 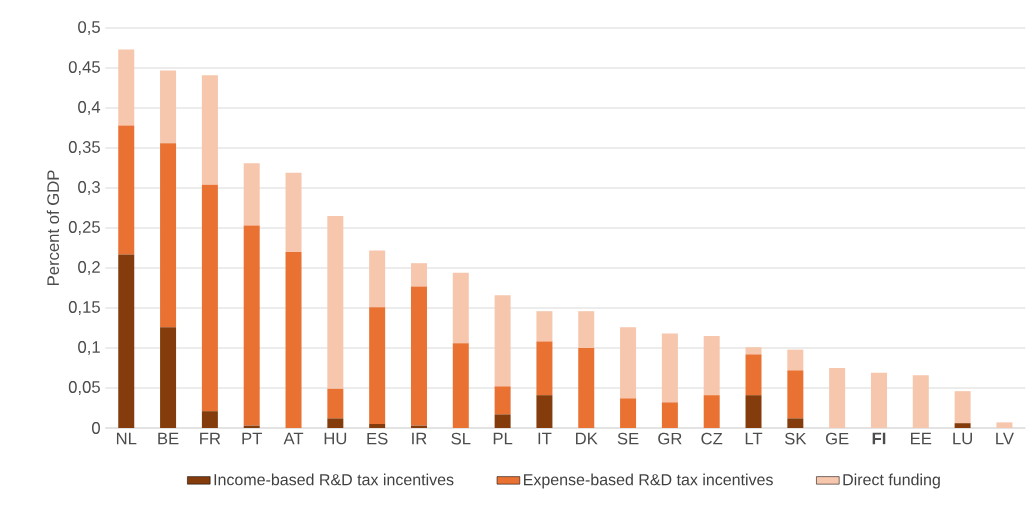 I want to click on y-tick-label: 0,25, so click(x=84, y=228).